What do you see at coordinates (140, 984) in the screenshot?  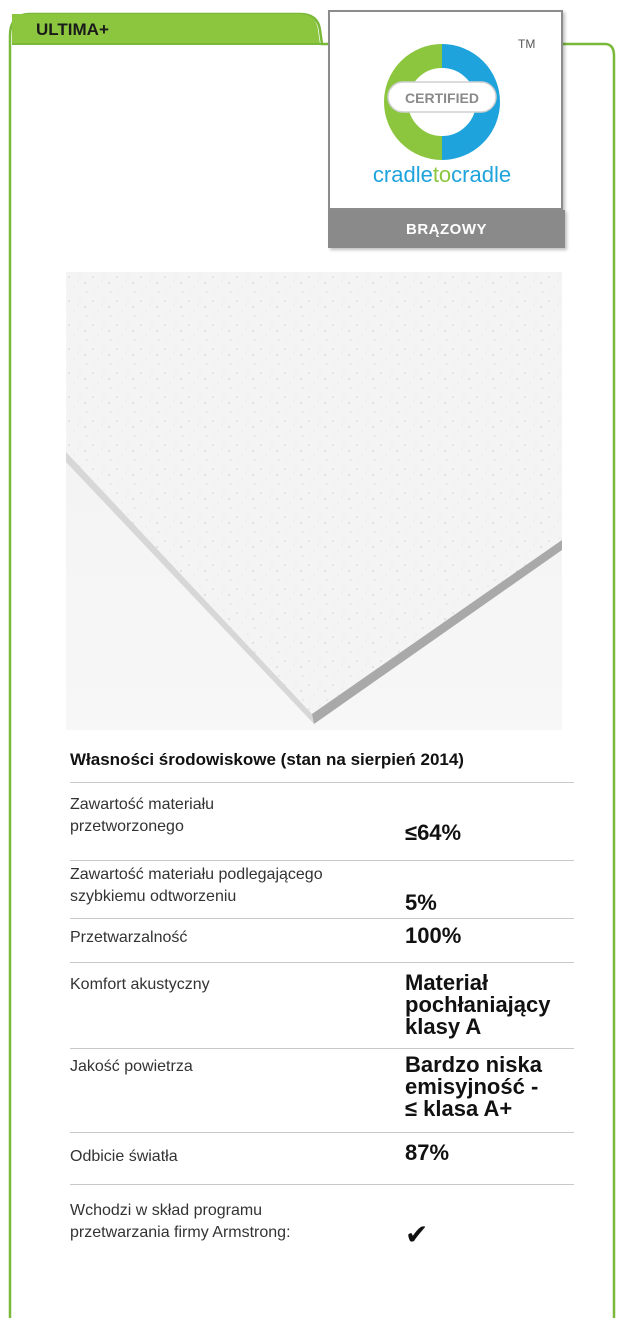 I see `property-label: Komfort akustyczny` at bounding box center [140, 984].